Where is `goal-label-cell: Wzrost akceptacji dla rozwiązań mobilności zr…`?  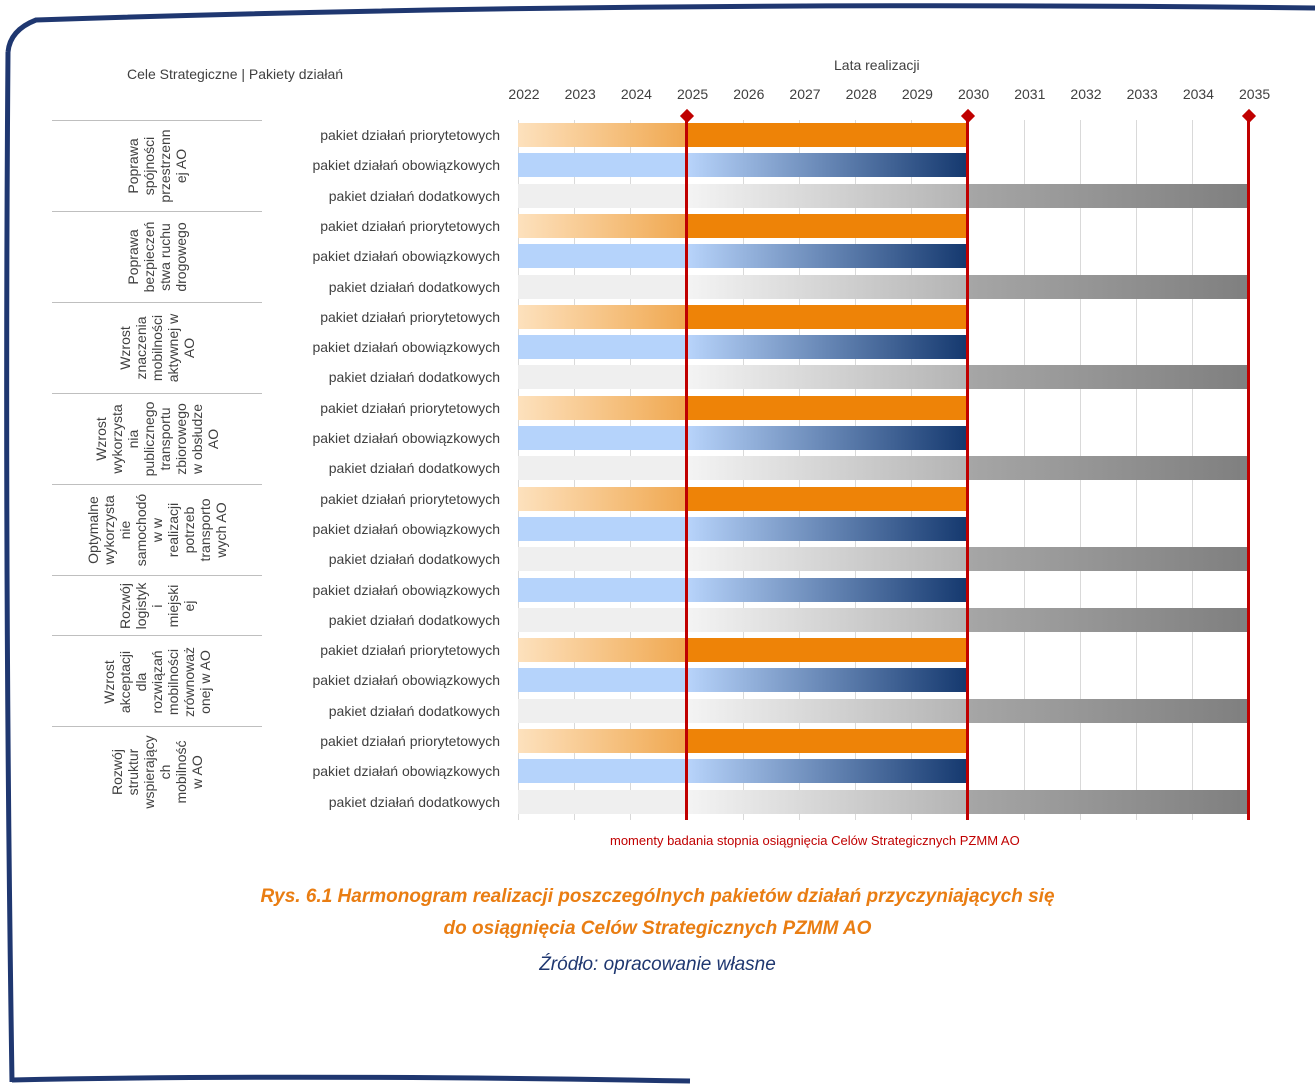
goal-label-cell: Wzrost akceptacji dla rozwiązań mobilności zr… is located at coordinates (157, 681).